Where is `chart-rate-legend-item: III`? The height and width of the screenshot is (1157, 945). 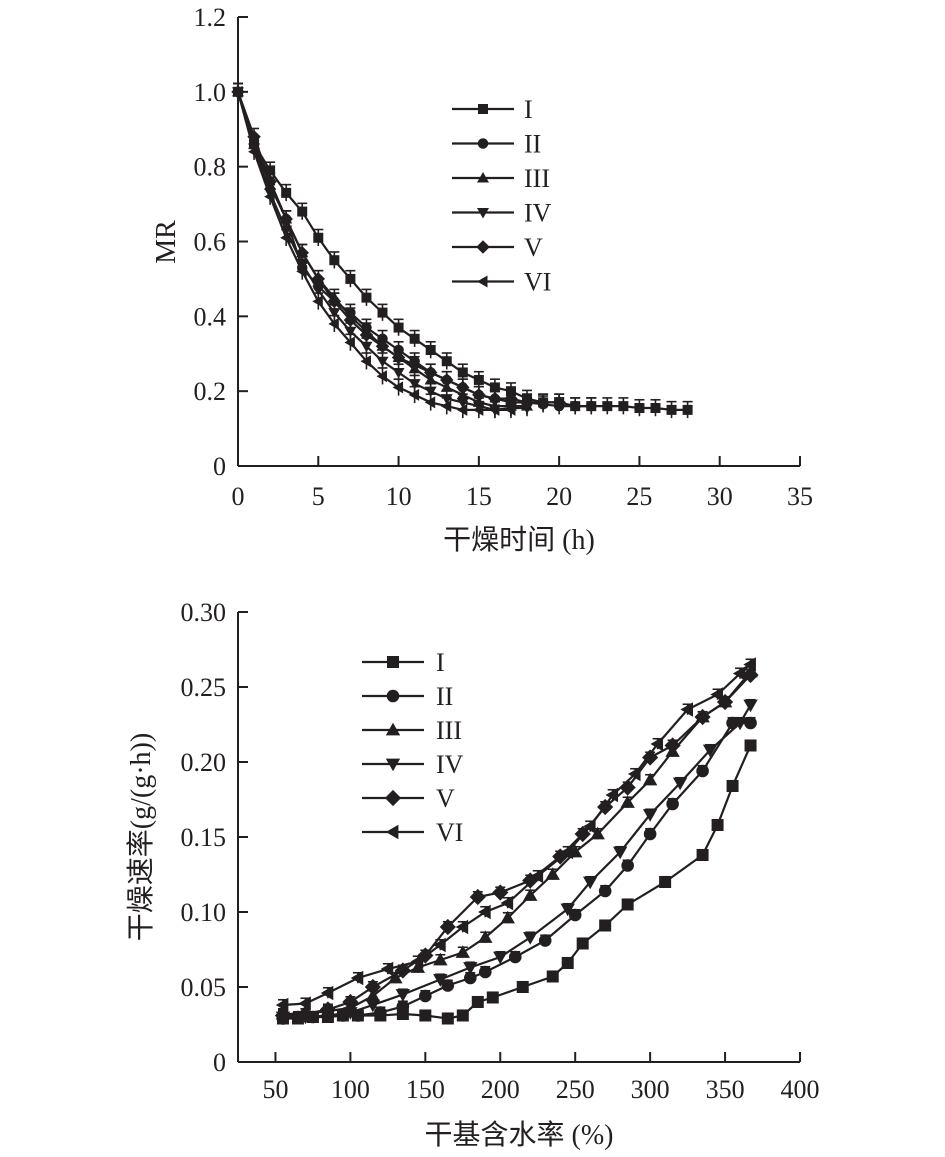
chart-rate-legend-item: III is located at coordinates (412, 730).